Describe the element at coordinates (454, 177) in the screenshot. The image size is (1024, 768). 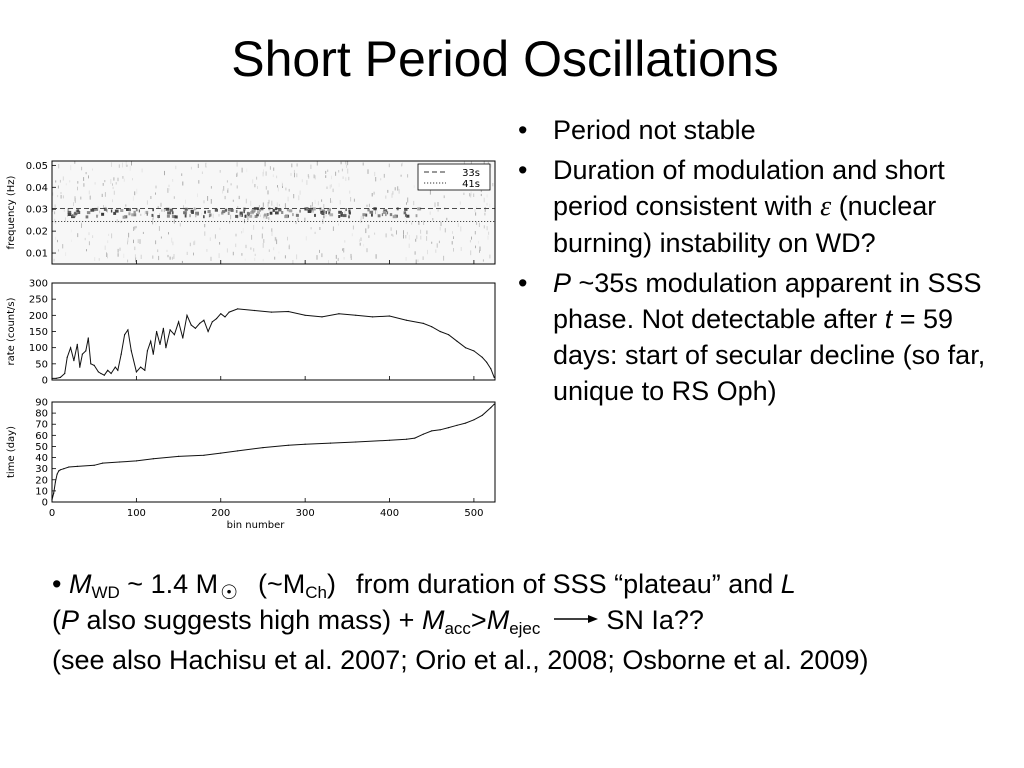
I see `legend-box` at that location.